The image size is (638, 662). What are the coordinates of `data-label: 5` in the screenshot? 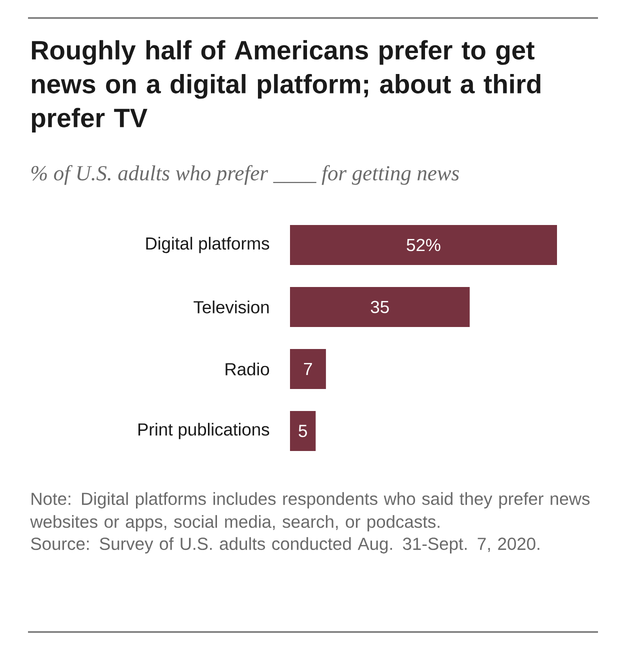 It's located at (302, 431).